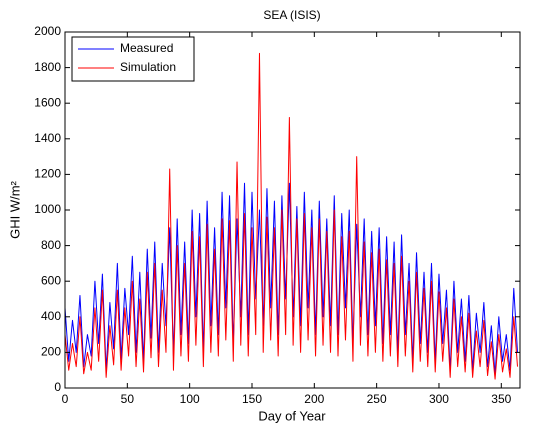 Image resolution: width=540 pixels, height=428 pixels. What do you see at coordinates (47, 209) in the screenshot?
I see `y-tick-label: 1000` at bounding box center [47, 209].